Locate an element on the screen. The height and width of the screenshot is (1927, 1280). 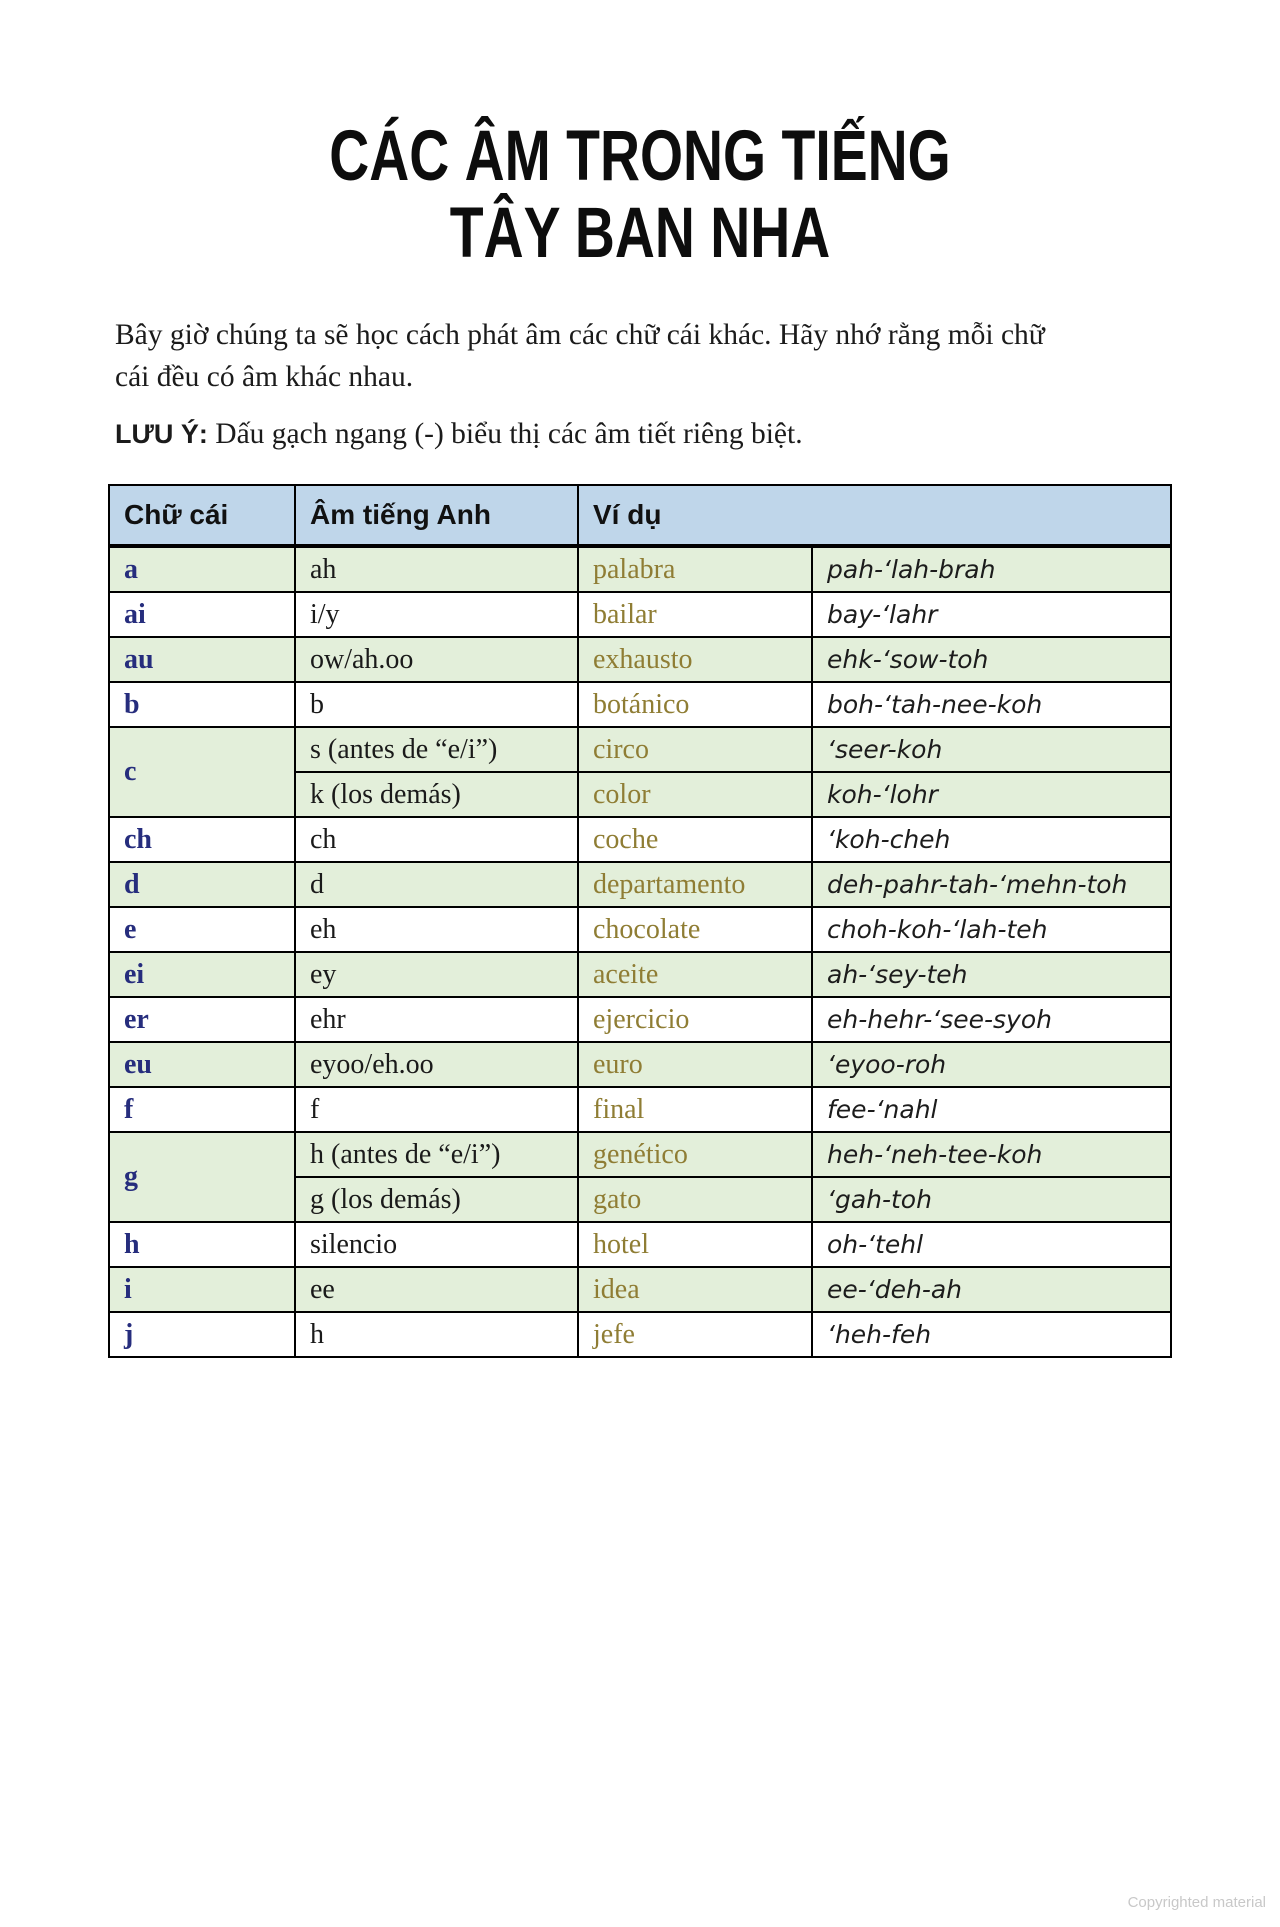
sound-cell: ch is located at coordinates (436, 839).